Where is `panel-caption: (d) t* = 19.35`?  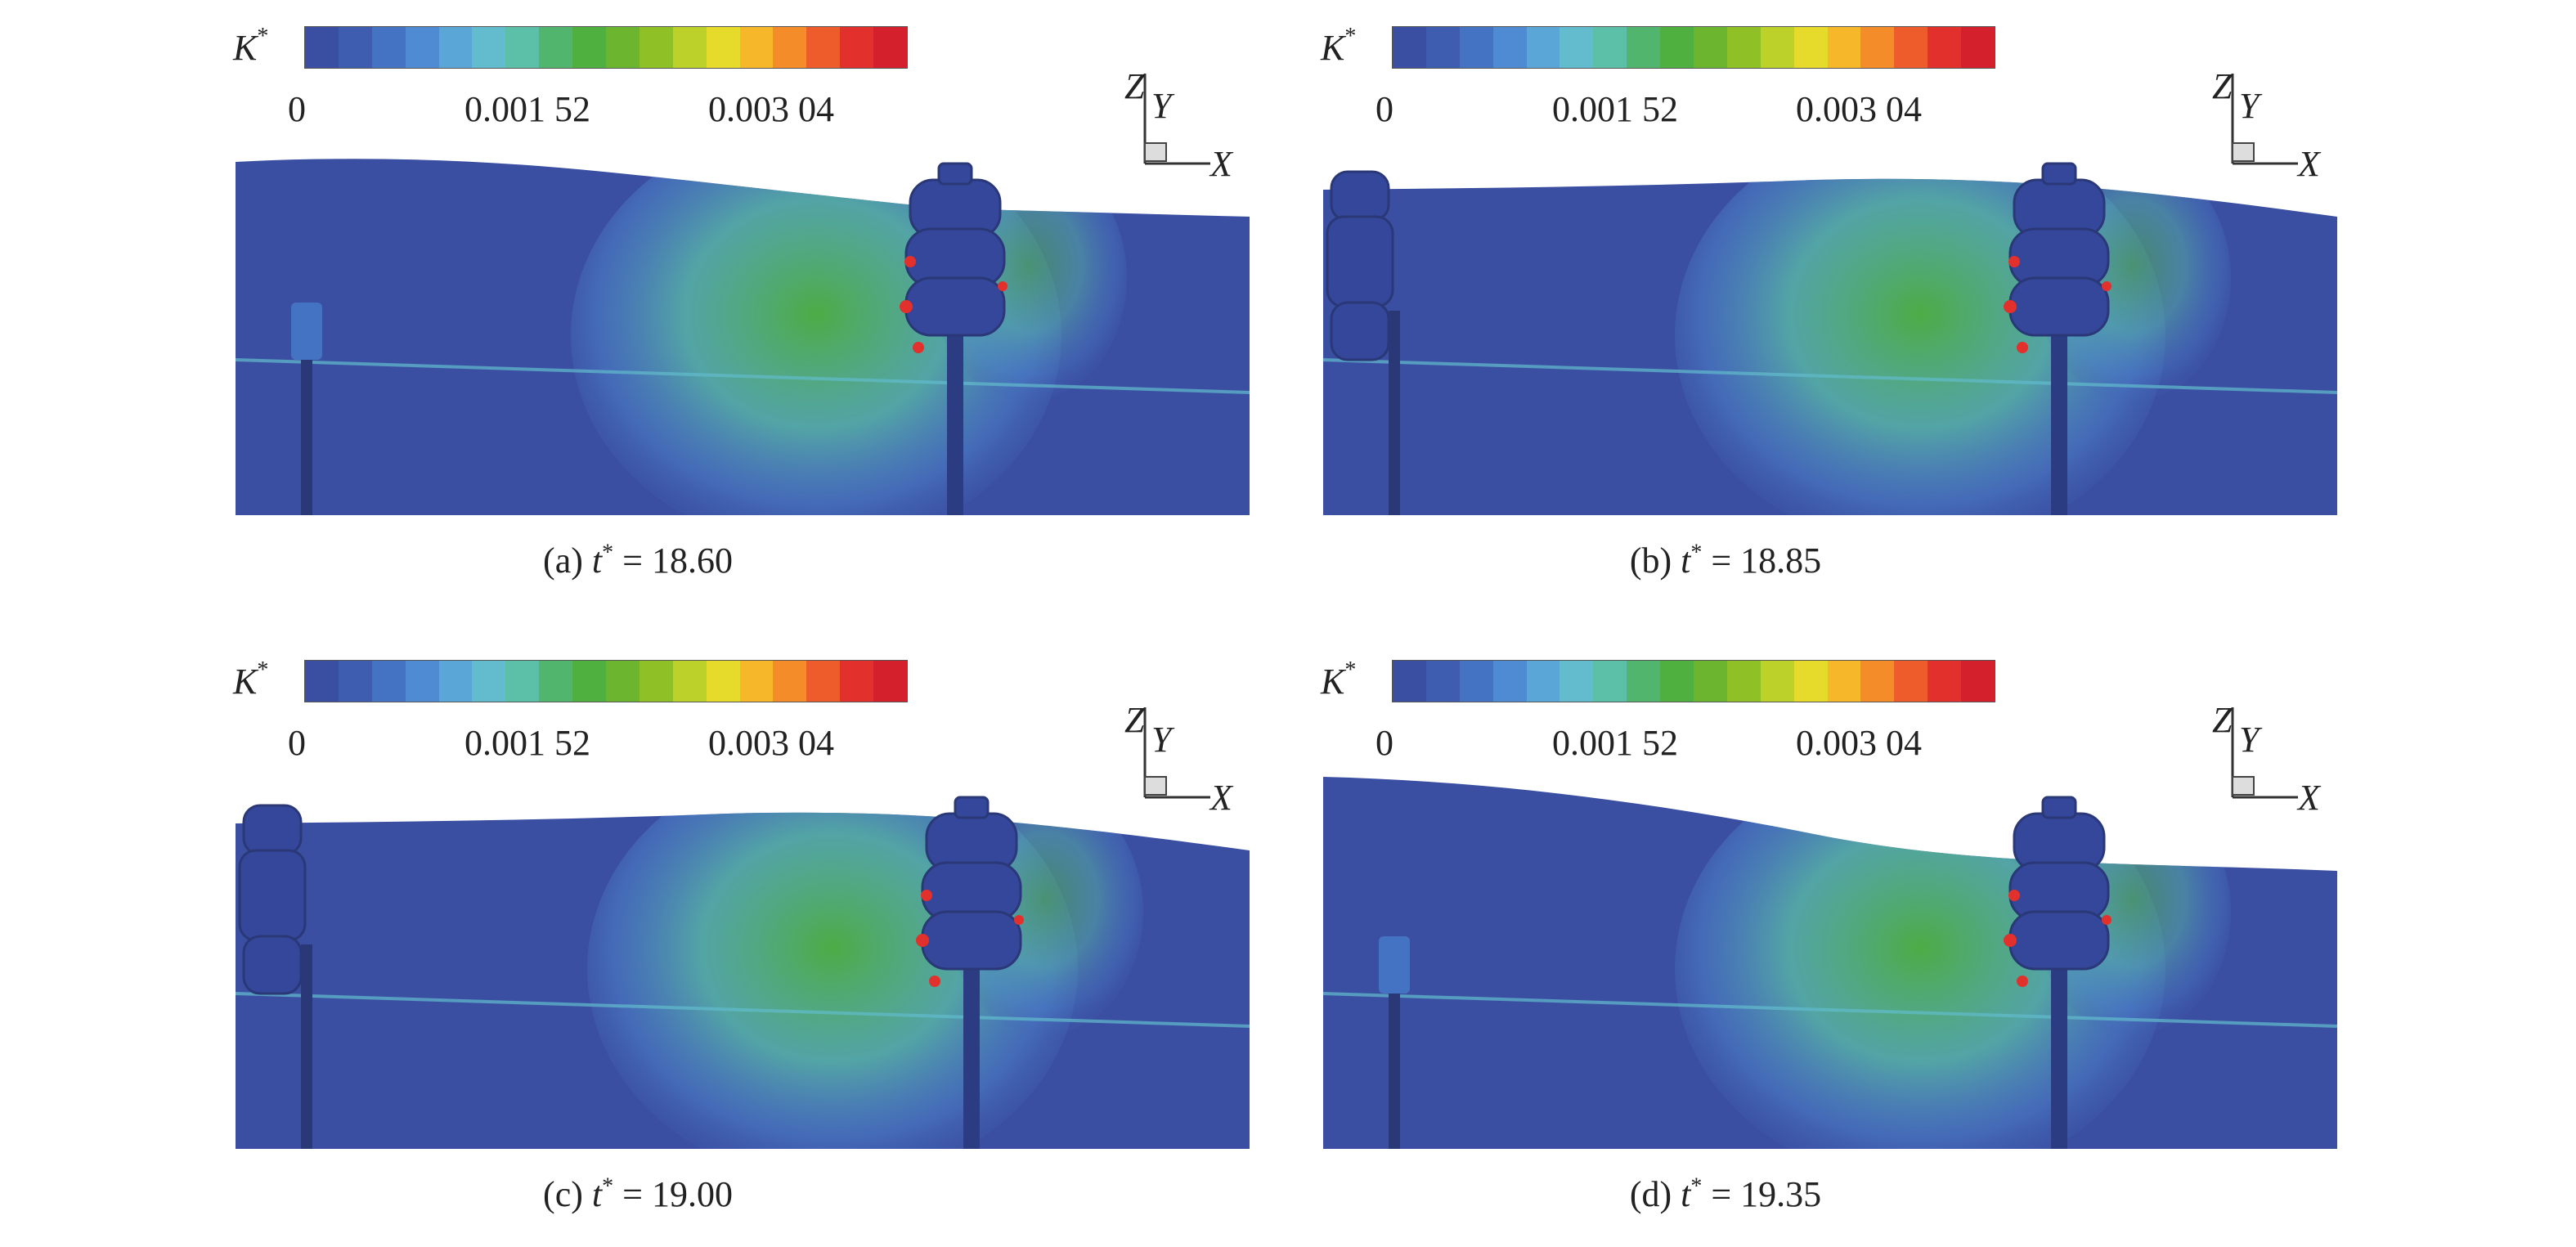
panel-caption: (d) t* = 19.35 is located at coordinates (1725, 1193).